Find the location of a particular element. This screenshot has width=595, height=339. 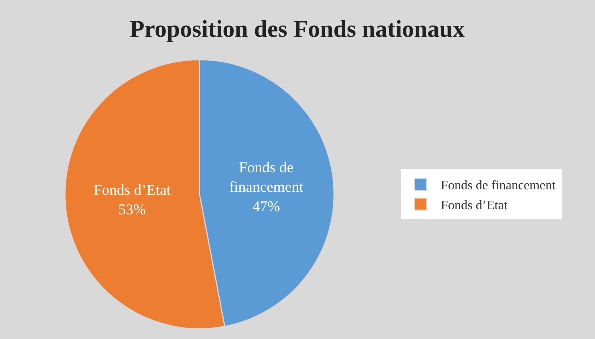

legend-label: Fonds de financement is located at coordinates (498, 185).